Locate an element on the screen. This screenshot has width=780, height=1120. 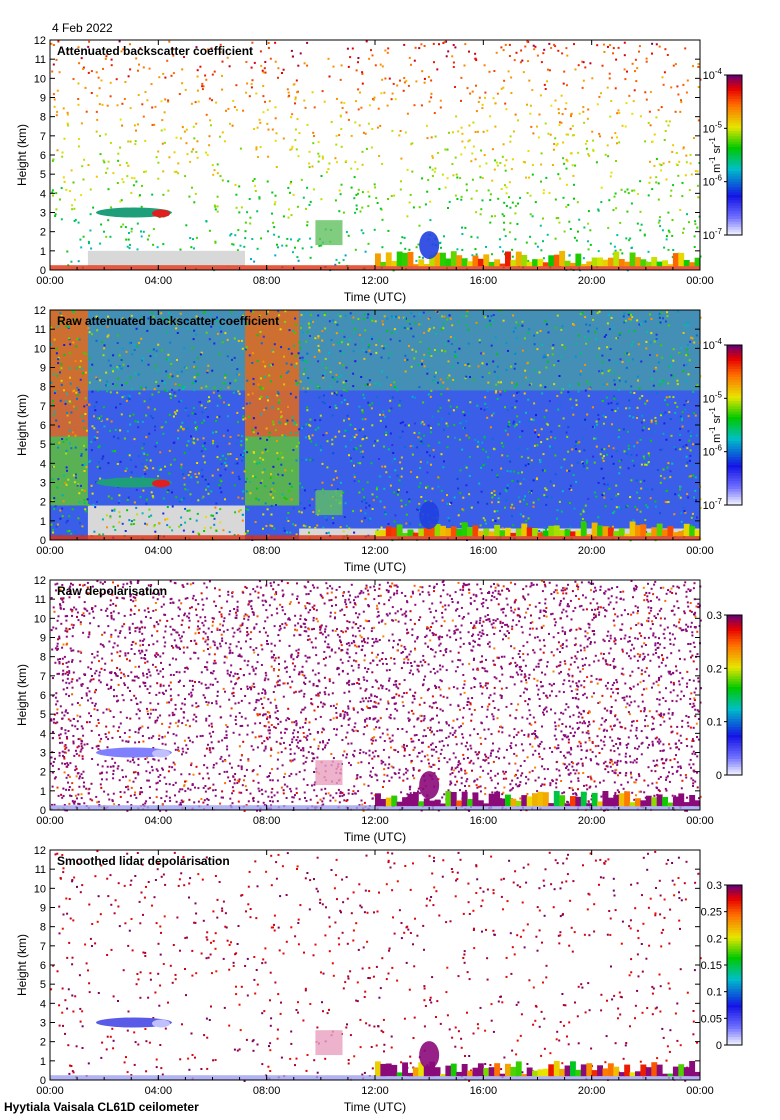
boundary-layer-cell is located at coordinates (632, 259).